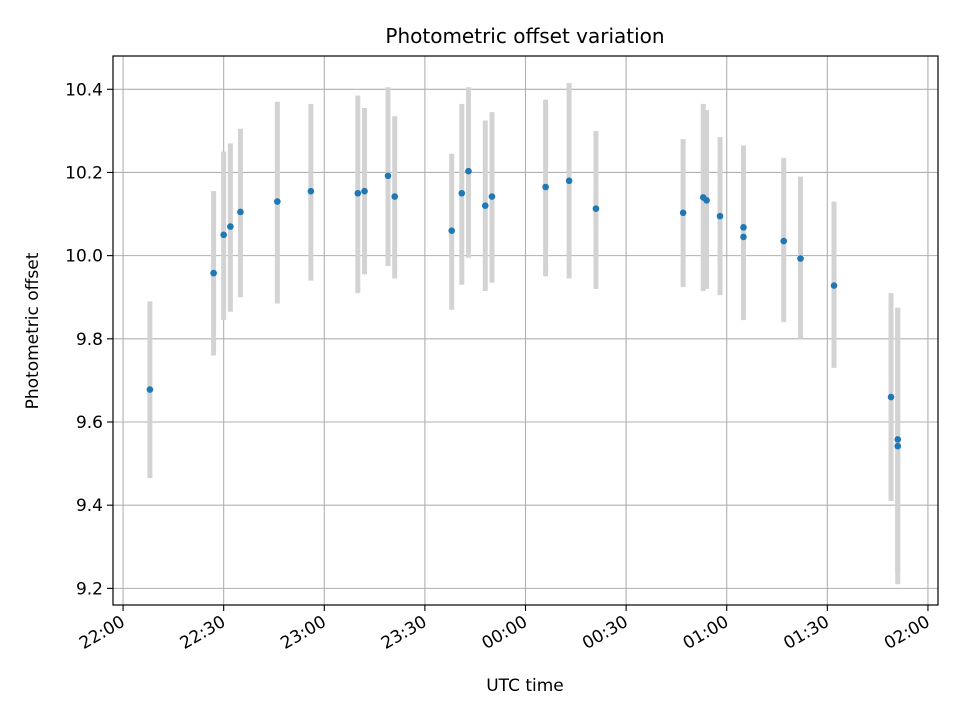 Image resolution: width=960 pixels, height=720 pixels. What do you see at coordinates (84, 257) in the screenshot?
I see `y-tick-label: 10.0` at bounding box center [84, 257].